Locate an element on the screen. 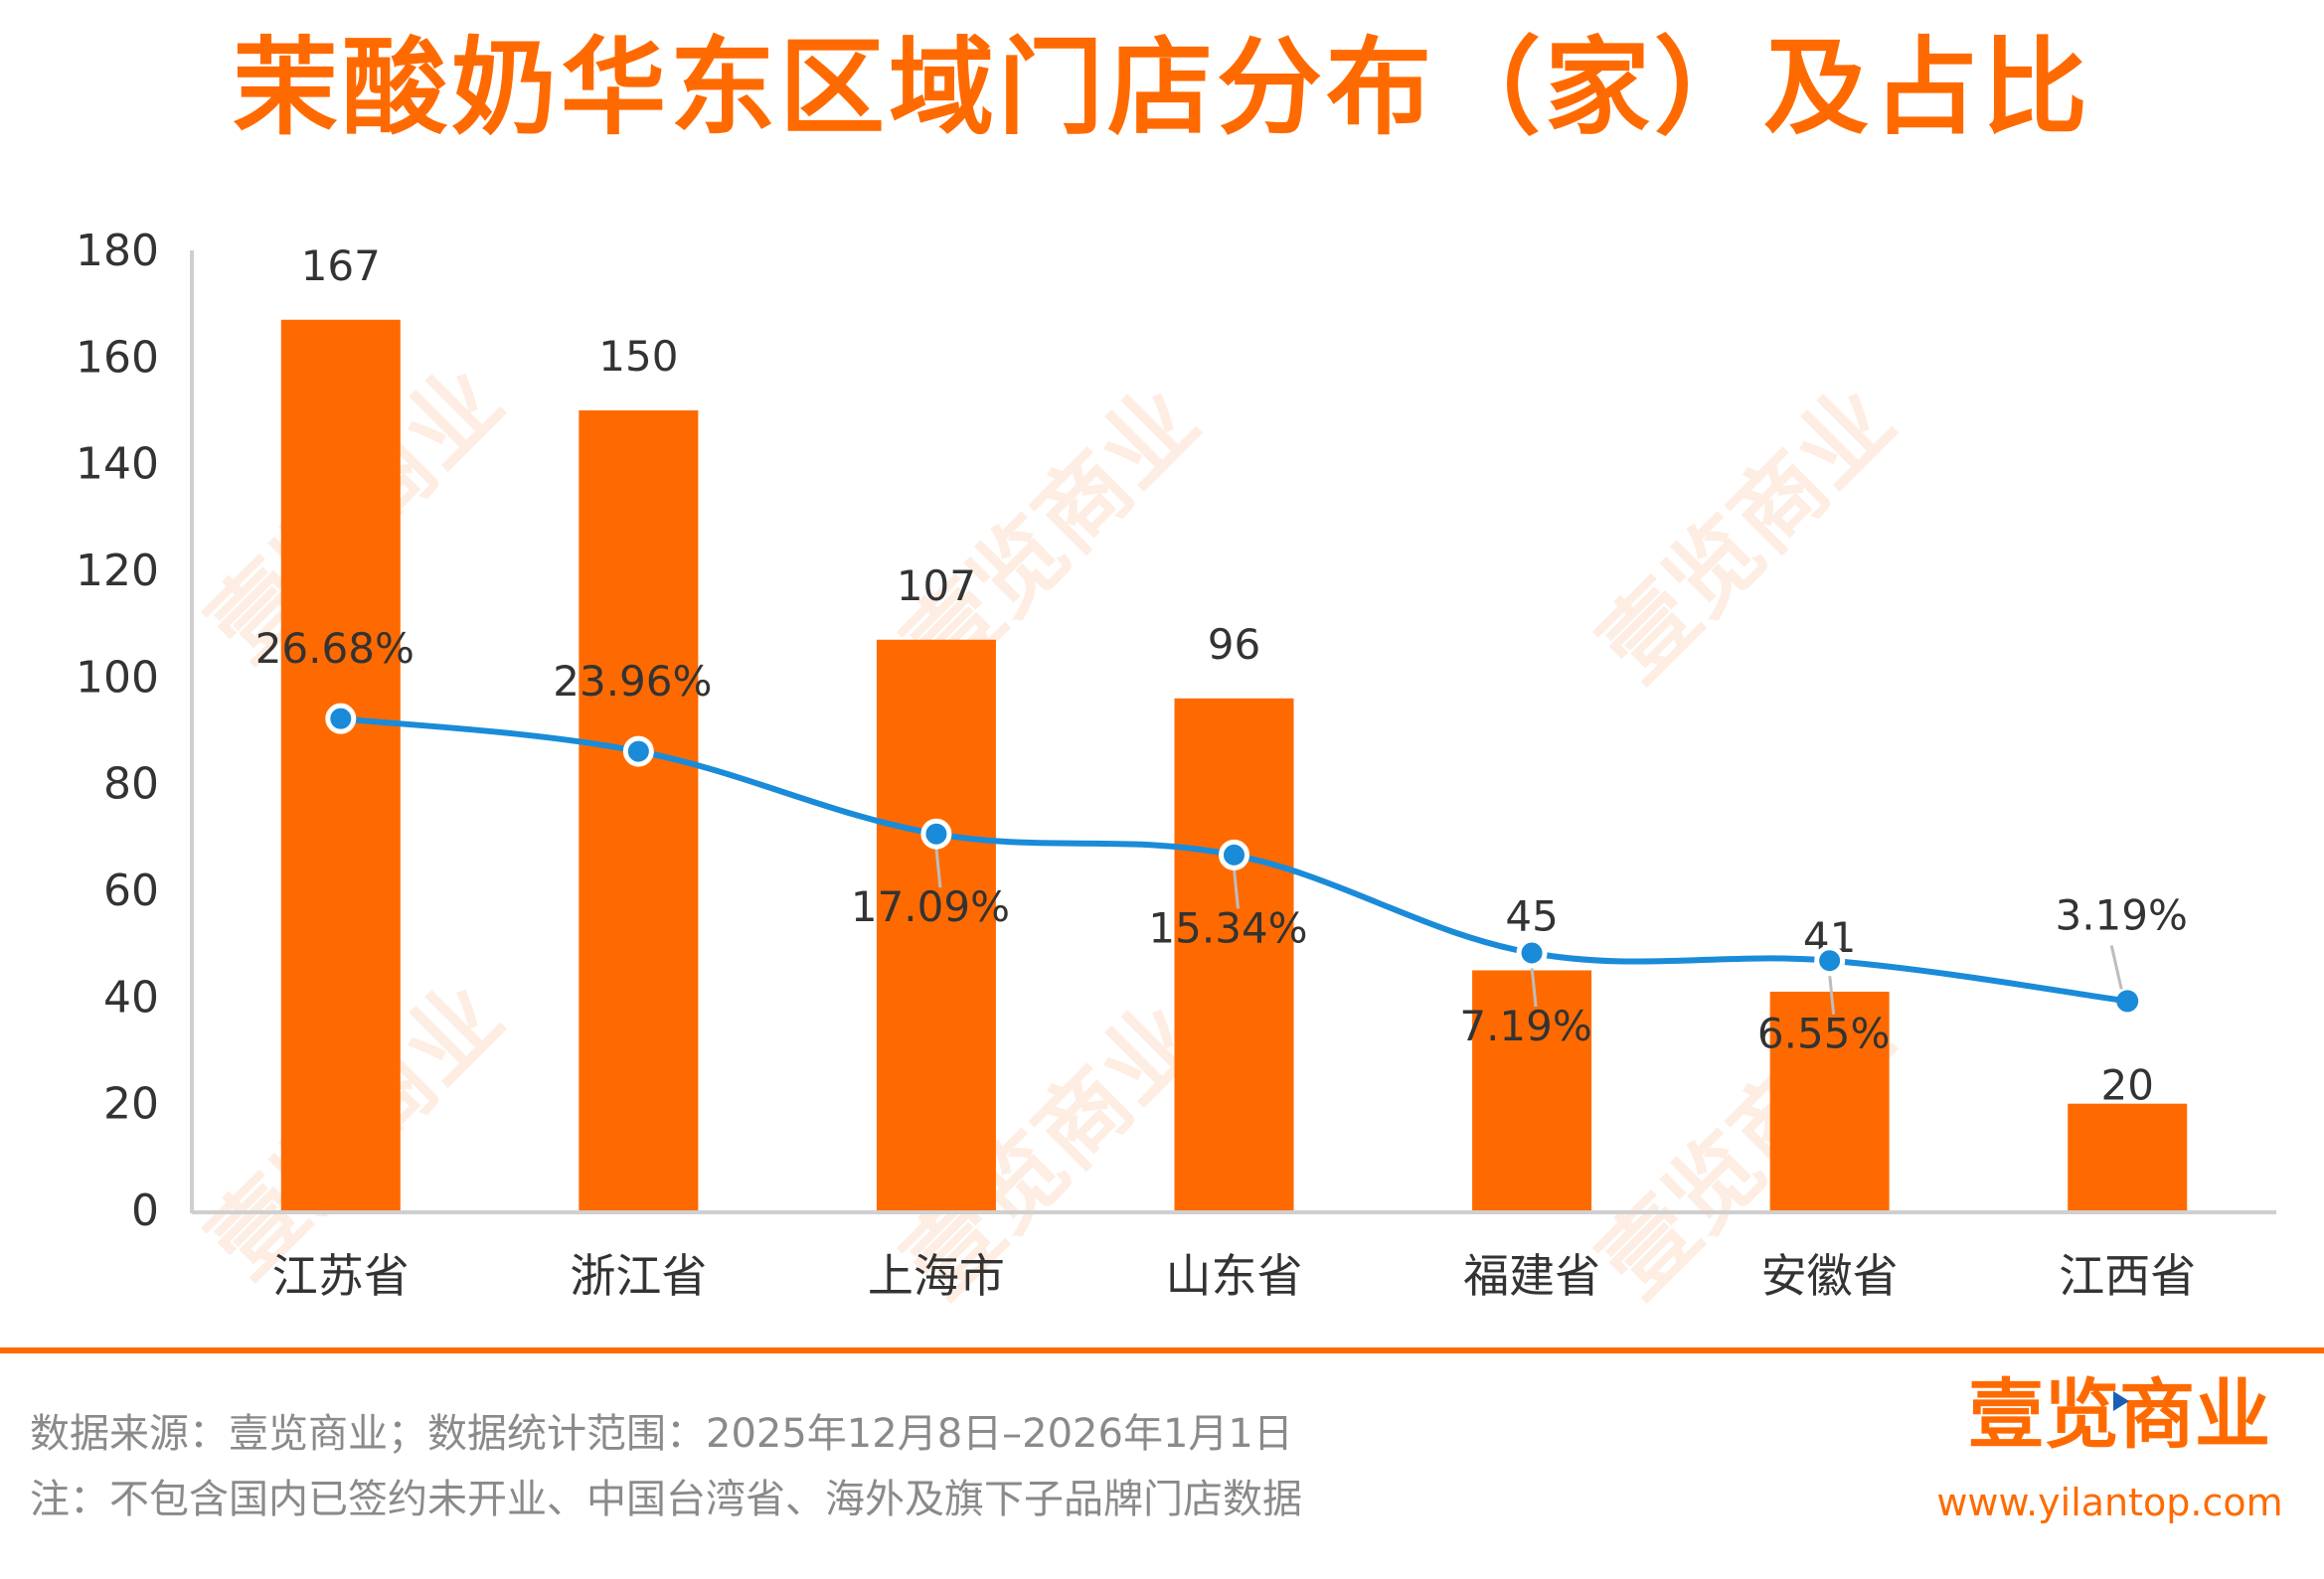  bar-value-label-0: 167 is located at coordinates (341, 265).